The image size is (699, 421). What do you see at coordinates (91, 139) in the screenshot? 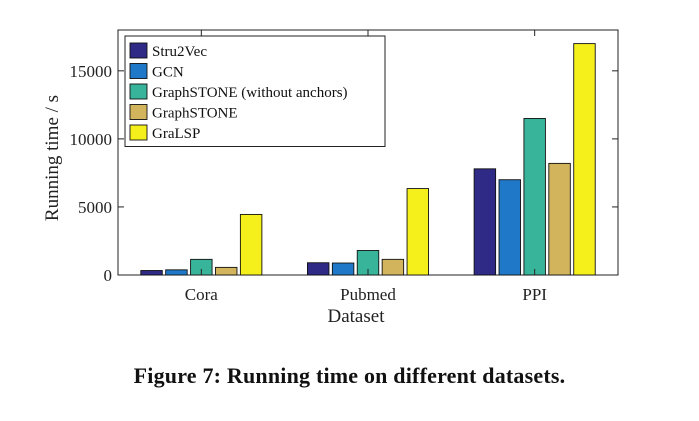
I see `y-tick-label: 10000` at bounding box center [91, 139].